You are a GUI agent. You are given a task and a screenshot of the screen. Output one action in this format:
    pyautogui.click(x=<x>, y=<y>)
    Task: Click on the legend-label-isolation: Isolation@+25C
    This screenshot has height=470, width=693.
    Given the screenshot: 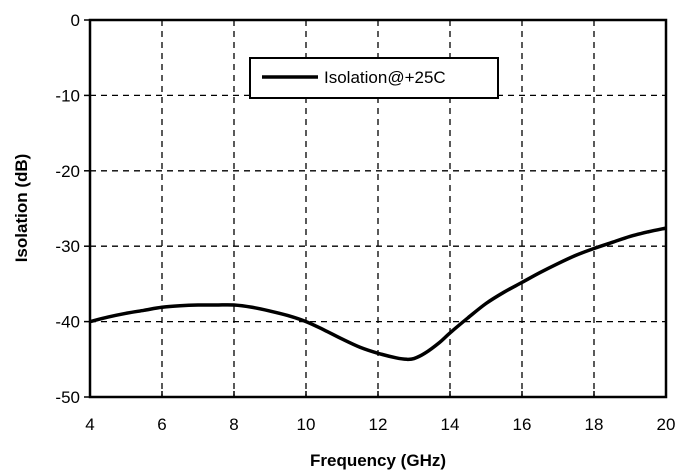 What is the action you would take?
    pyautogui.click(x=385, y=77)
    